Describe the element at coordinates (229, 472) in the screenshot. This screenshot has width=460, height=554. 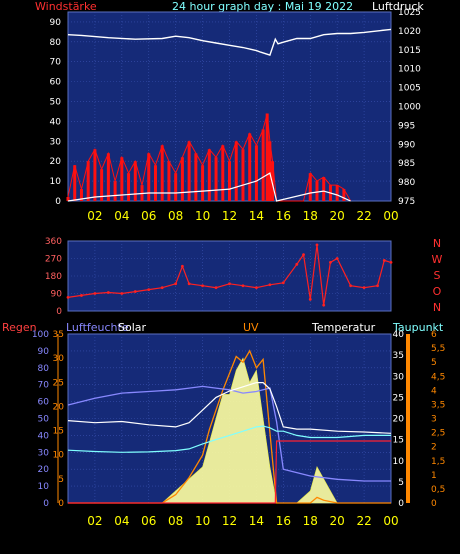
I see `rain-line` at that location.